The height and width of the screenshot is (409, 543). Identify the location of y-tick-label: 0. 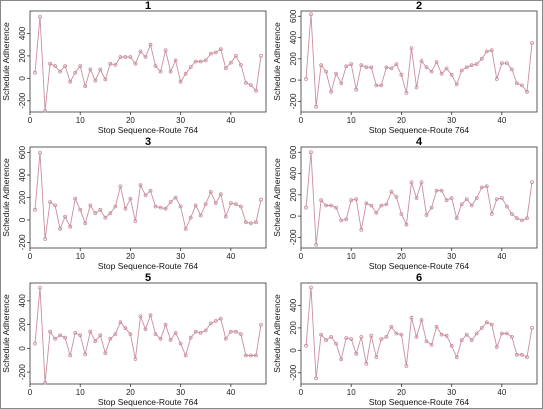
(22, 78).